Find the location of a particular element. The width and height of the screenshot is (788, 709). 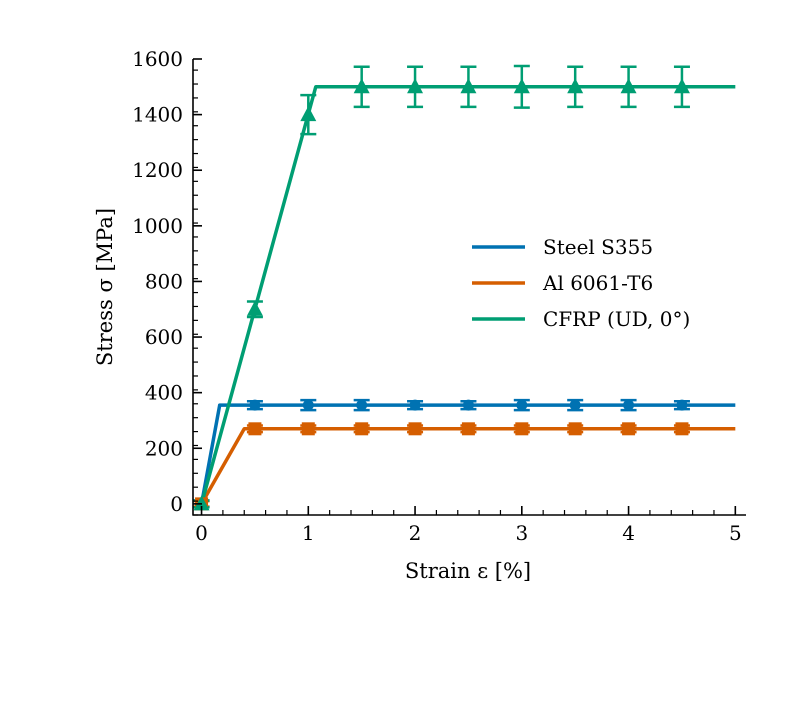

y-tick-label: 1200 is located at coordinates (157, 170).